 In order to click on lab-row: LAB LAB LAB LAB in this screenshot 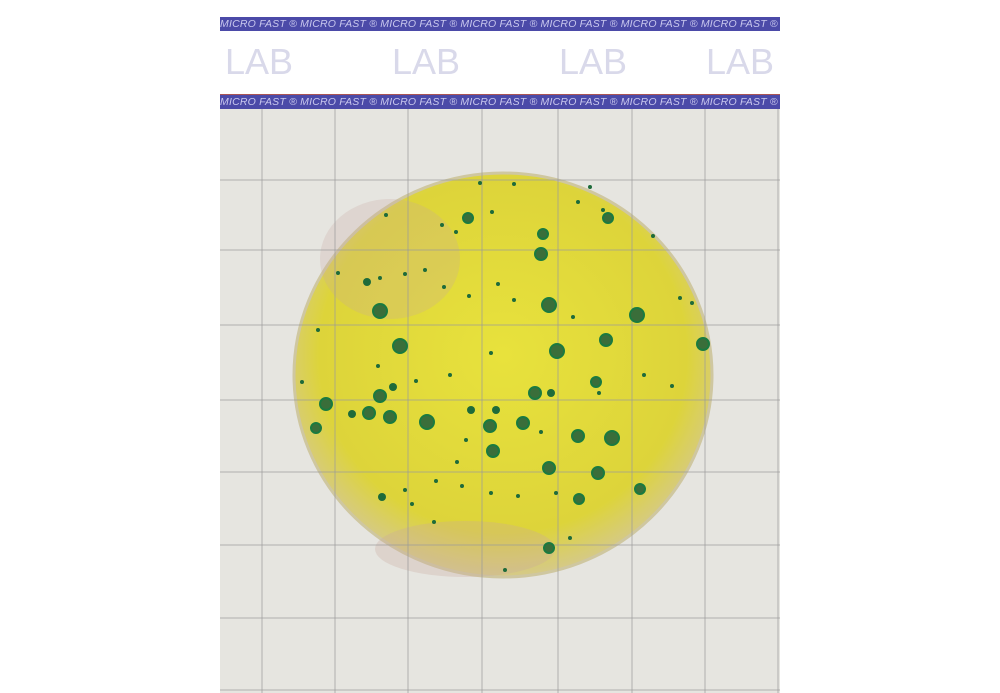, I will do `click(500, 63)`.